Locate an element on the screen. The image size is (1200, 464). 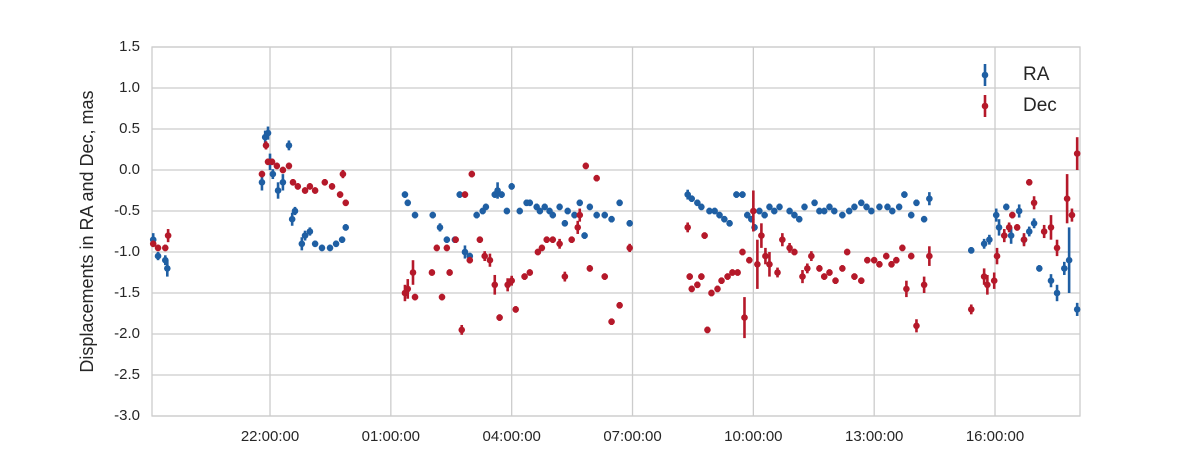
y-tick-label: -1.0 is located at coordinates (127, 251).